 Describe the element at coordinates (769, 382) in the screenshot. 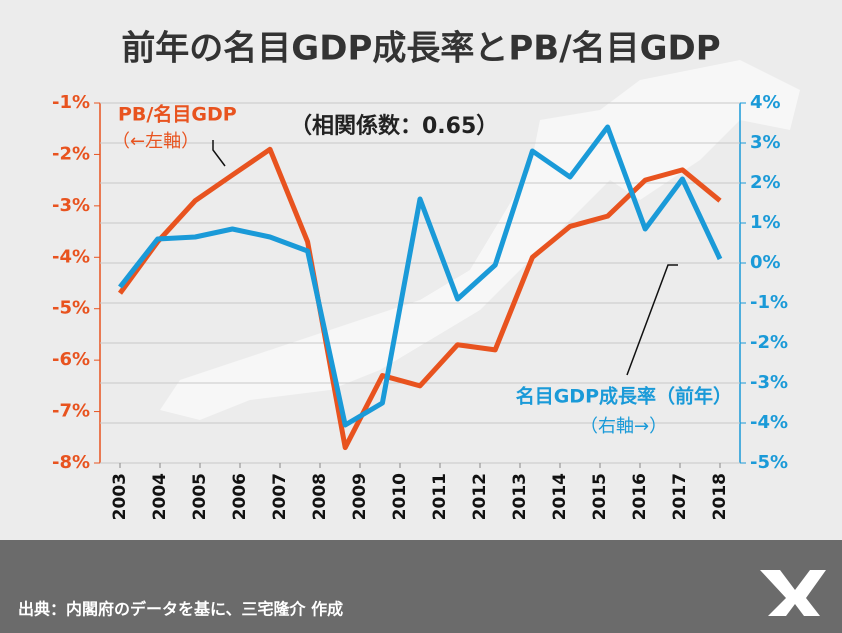

I see `y2-tick-label: -3%` at that location.